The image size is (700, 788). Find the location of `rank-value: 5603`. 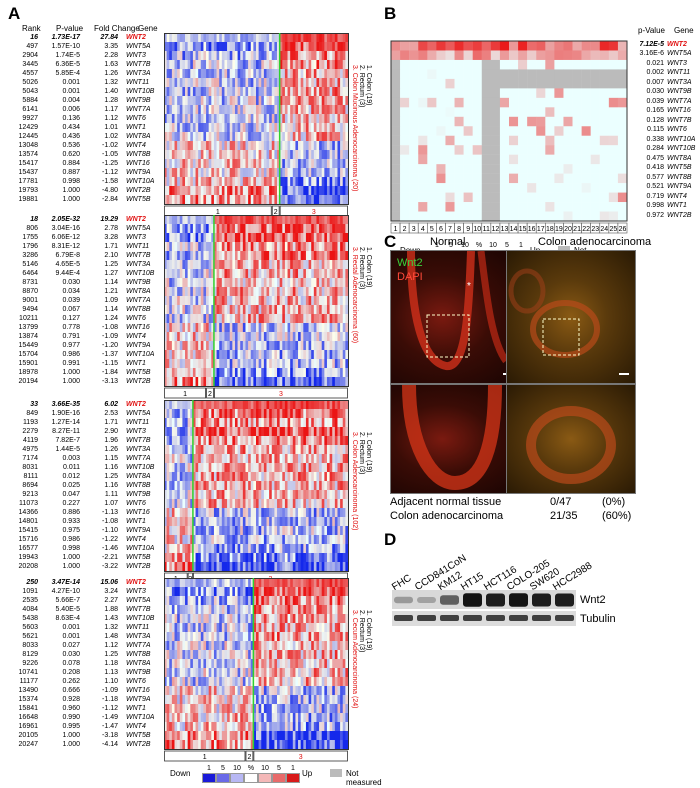

rank-value: 5603 is located at coordinates (30, 627).